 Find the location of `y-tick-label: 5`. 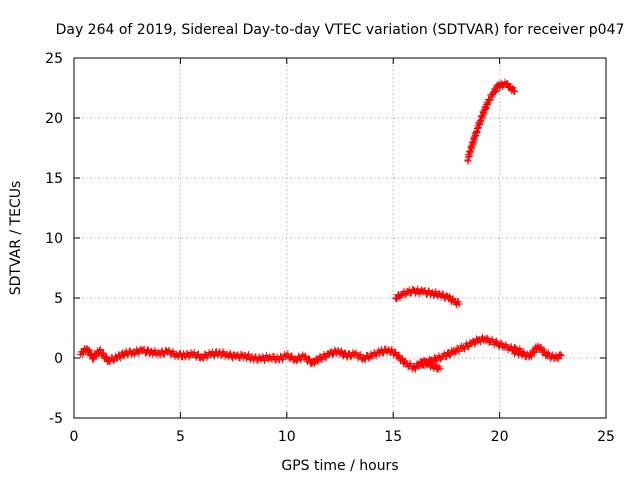

y-tick-label: 5 is located at coordinates (58, 299).